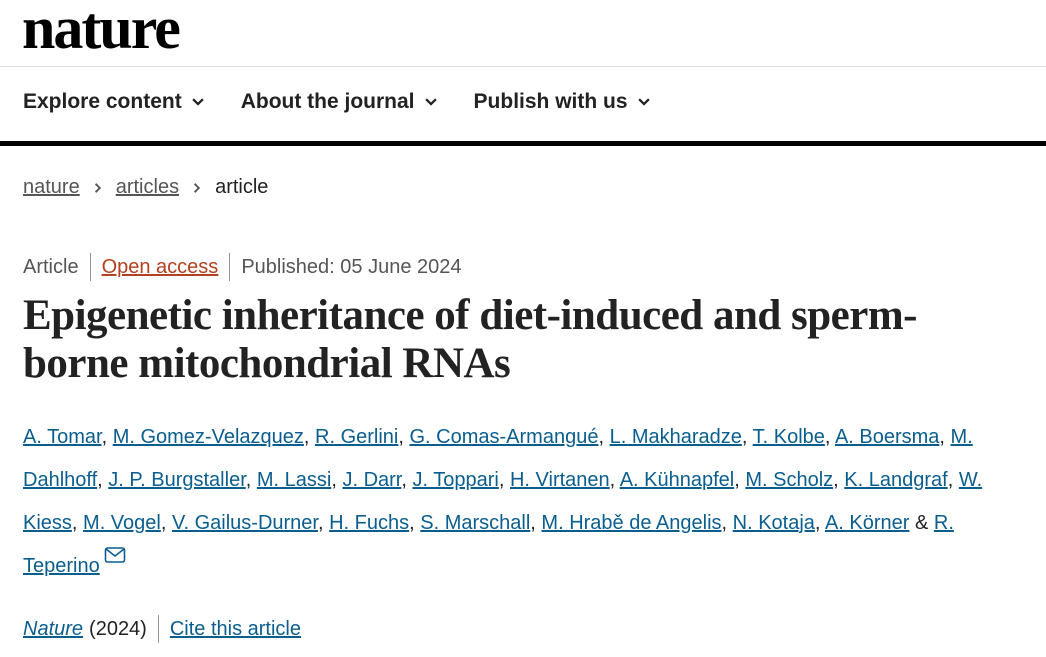 The width and height of the screenshot is (1046, 657). Describe the element at coordinates (559, 480) in the screenshot. I see `author-link: H. Virtanen` at that location.